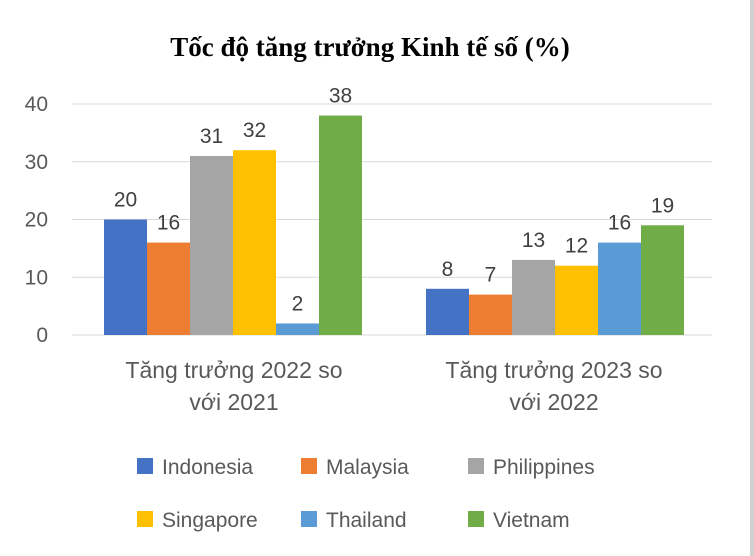 This screenshot has width=754, height=556. I want to click on data-label: 12, so click(576, 246).